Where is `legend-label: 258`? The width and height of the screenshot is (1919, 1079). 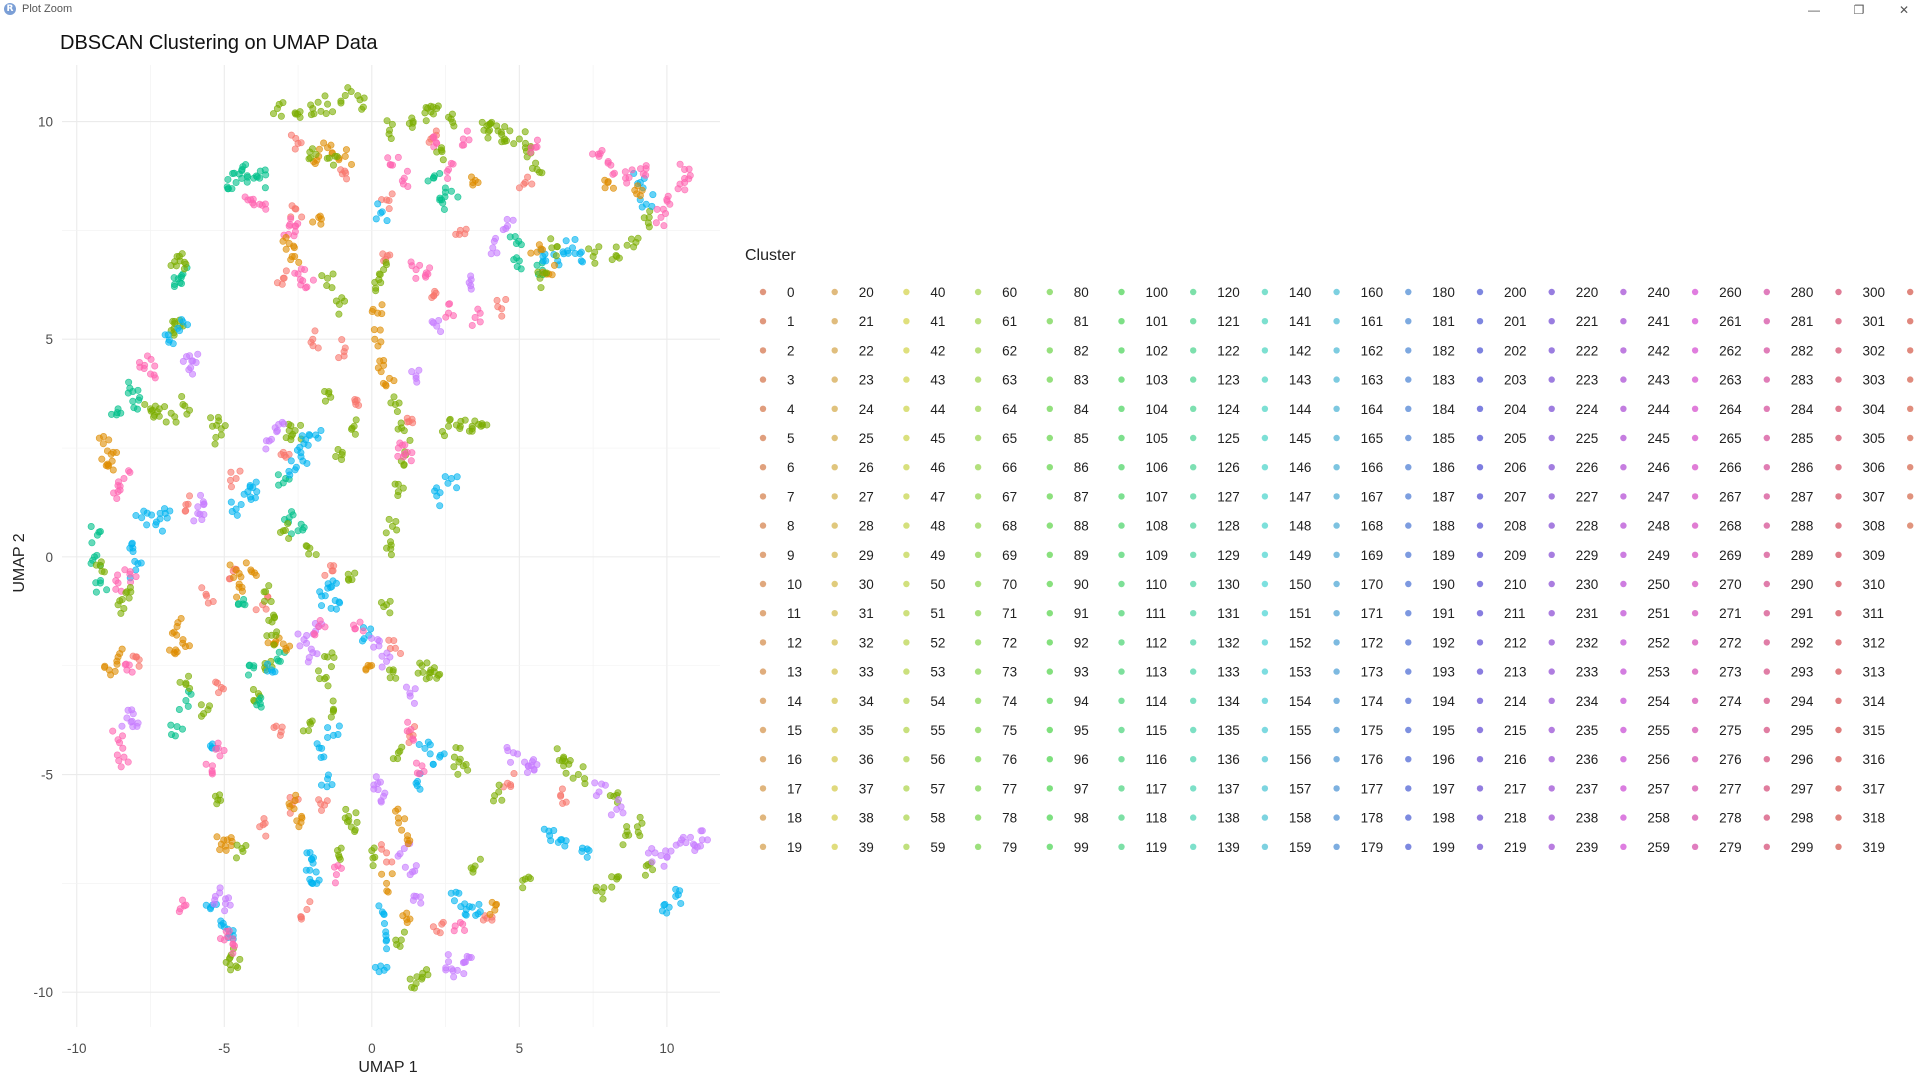 legend-label: 258 is located at coordinates (1658, 818).